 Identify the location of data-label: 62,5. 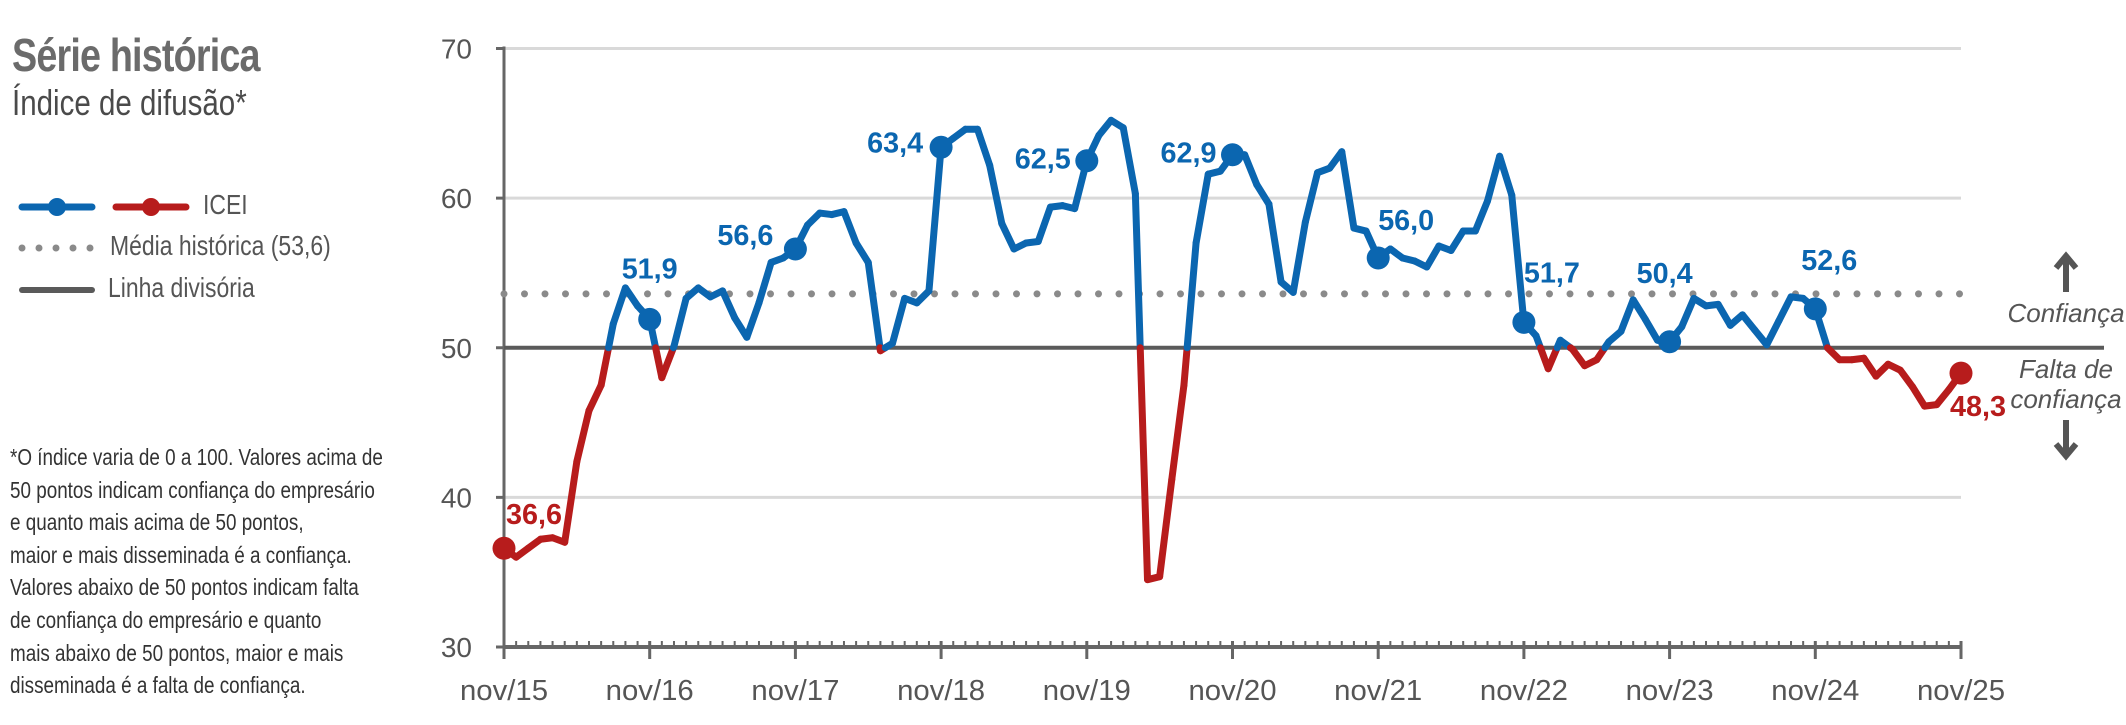
(1043, 160).